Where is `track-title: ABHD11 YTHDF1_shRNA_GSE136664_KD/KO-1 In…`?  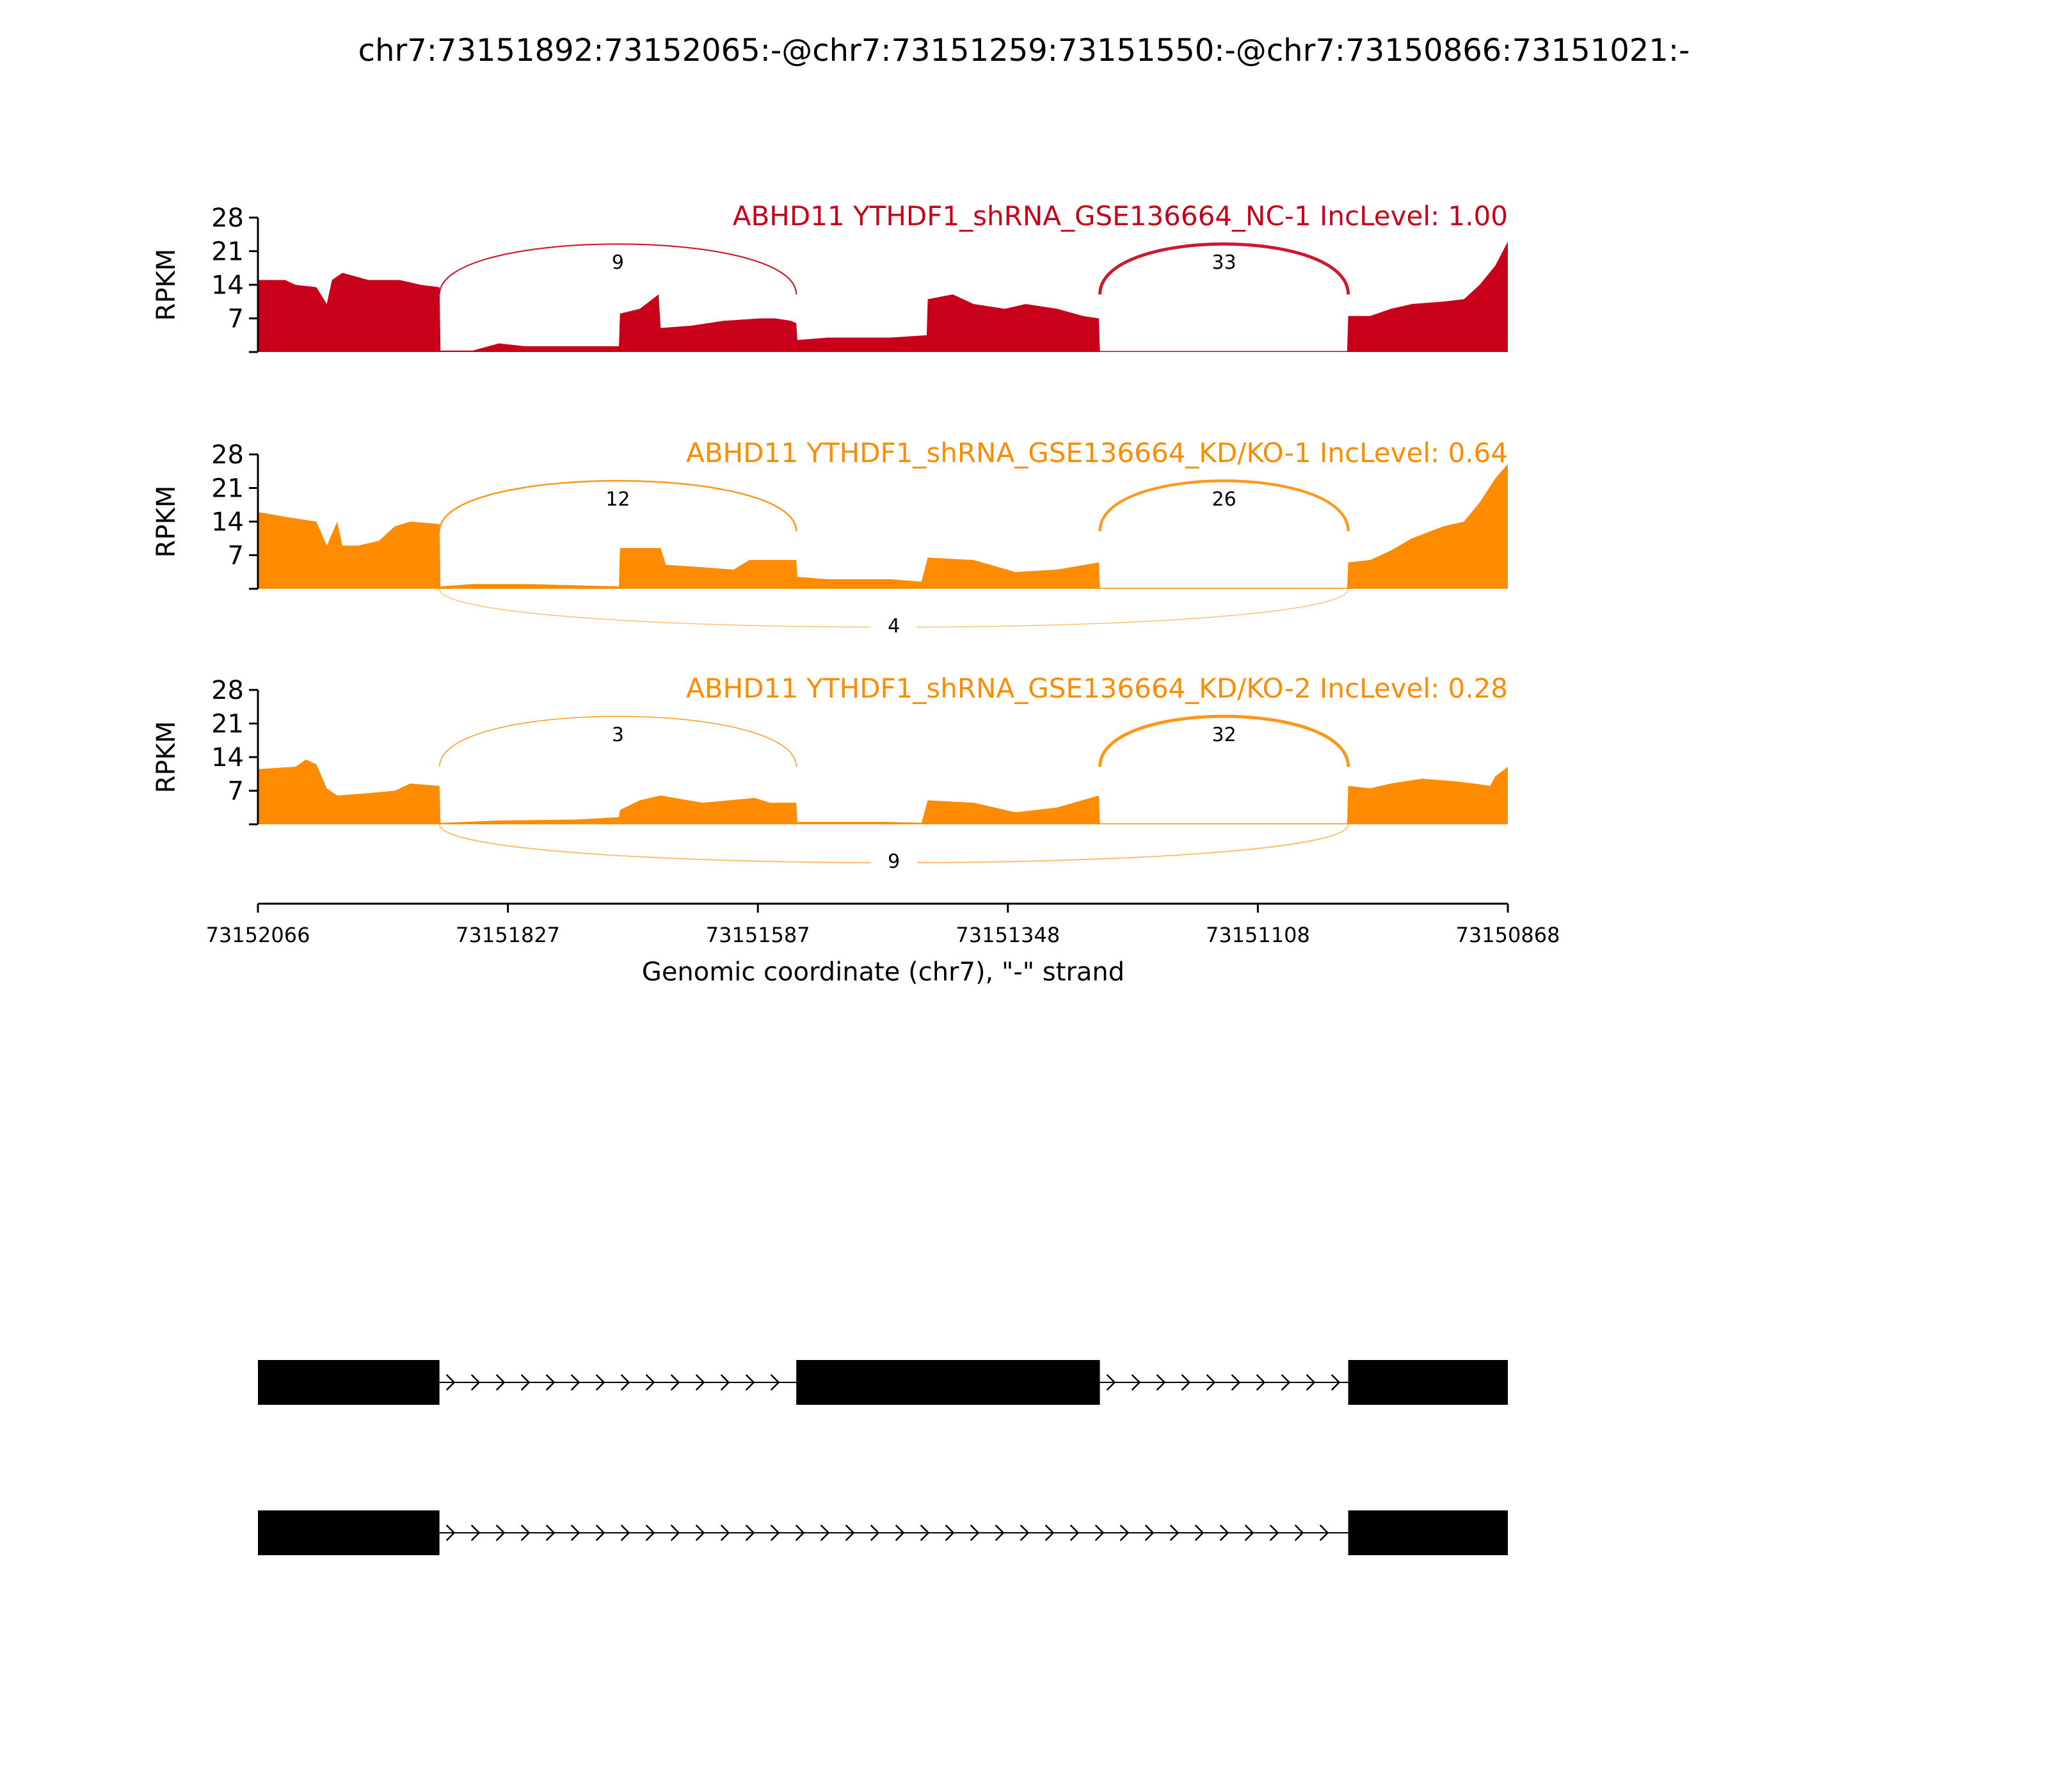
track-title: ABHD11 YTHDF1_shRNA_GSE136664_KD/KO-1 In… is located at coordinates (1097, 452).